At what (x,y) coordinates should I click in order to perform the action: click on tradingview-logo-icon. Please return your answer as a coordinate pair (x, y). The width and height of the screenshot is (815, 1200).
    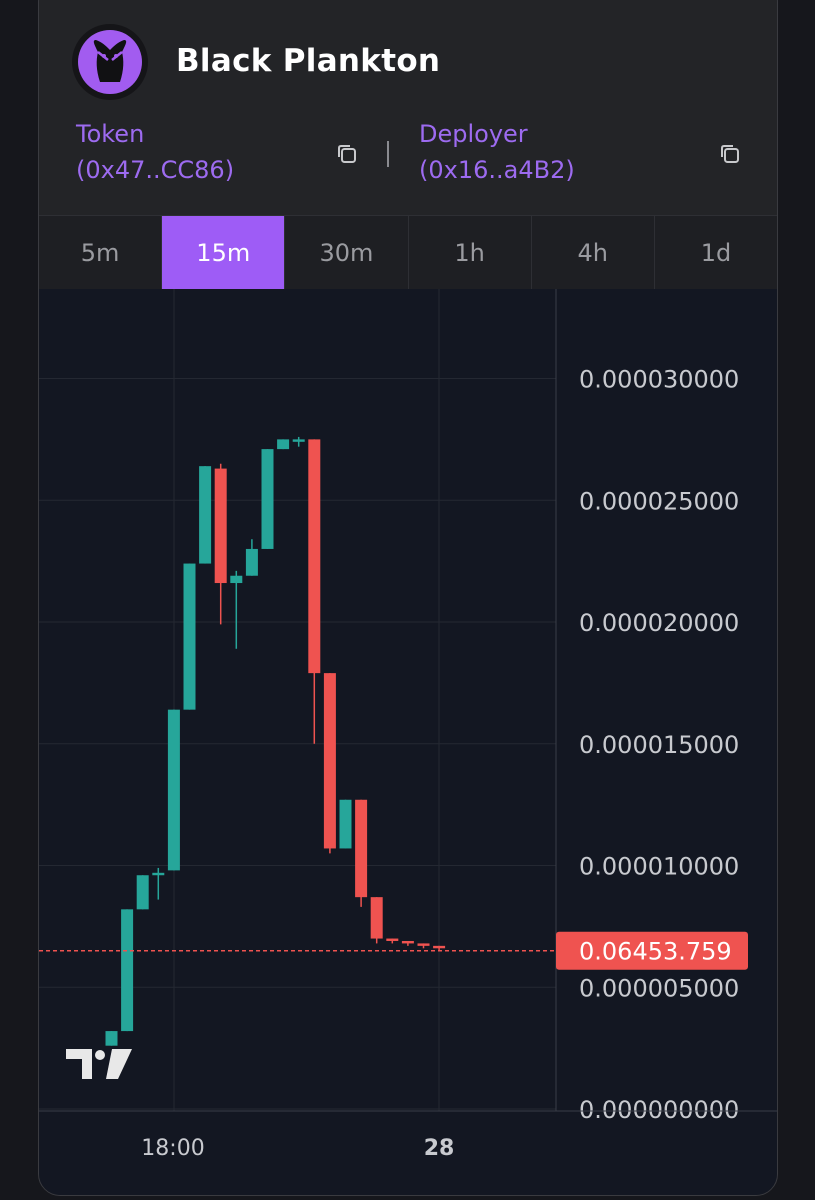
    Looking at the image, I should click on (99, 1064).